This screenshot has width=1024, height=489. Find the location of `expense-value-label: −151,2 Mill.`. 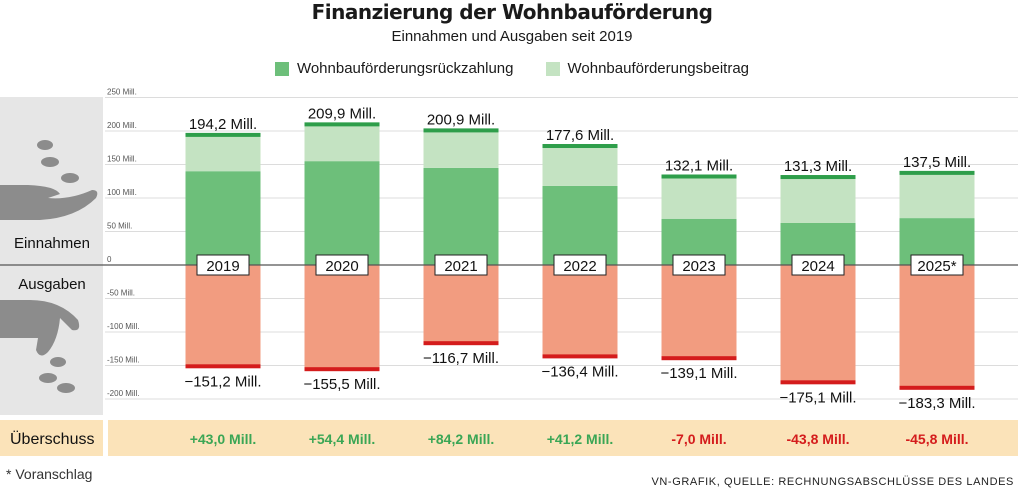

expense-value-label: −151,2 Mill. is located at coordinates (222, 381).